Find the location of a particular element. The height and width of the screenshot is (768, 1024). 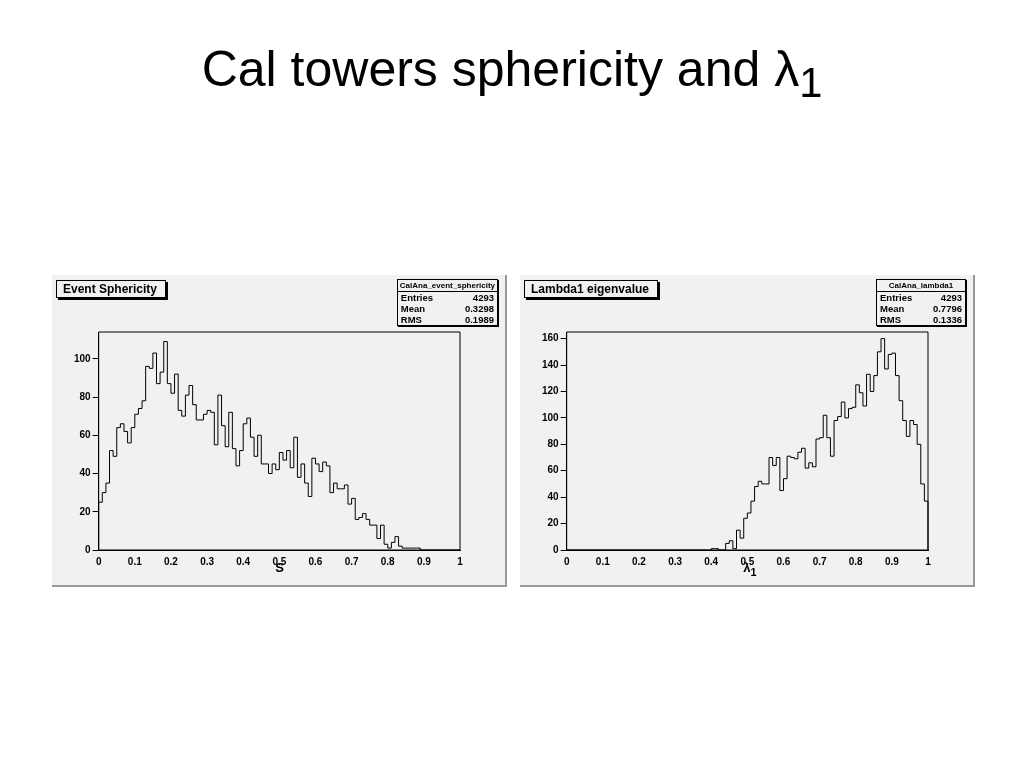

text: Cal towers sphericity and λ$_{1}$ is located at coordinates (512, 73).